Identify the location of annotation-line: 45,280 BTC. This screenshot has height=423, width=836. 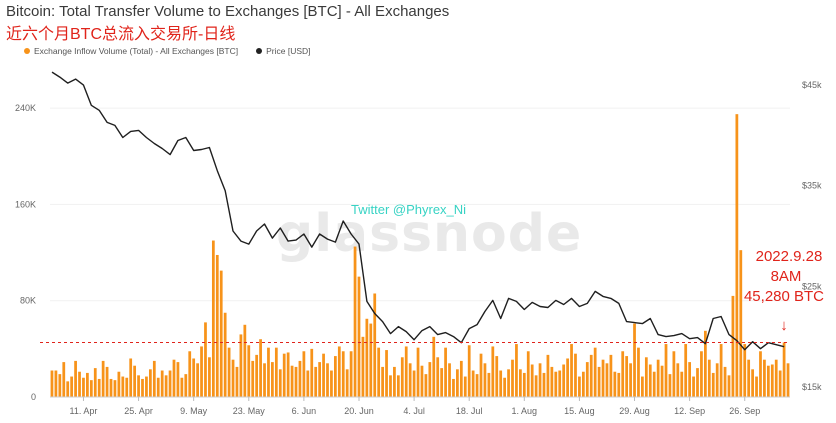
(784, 296).